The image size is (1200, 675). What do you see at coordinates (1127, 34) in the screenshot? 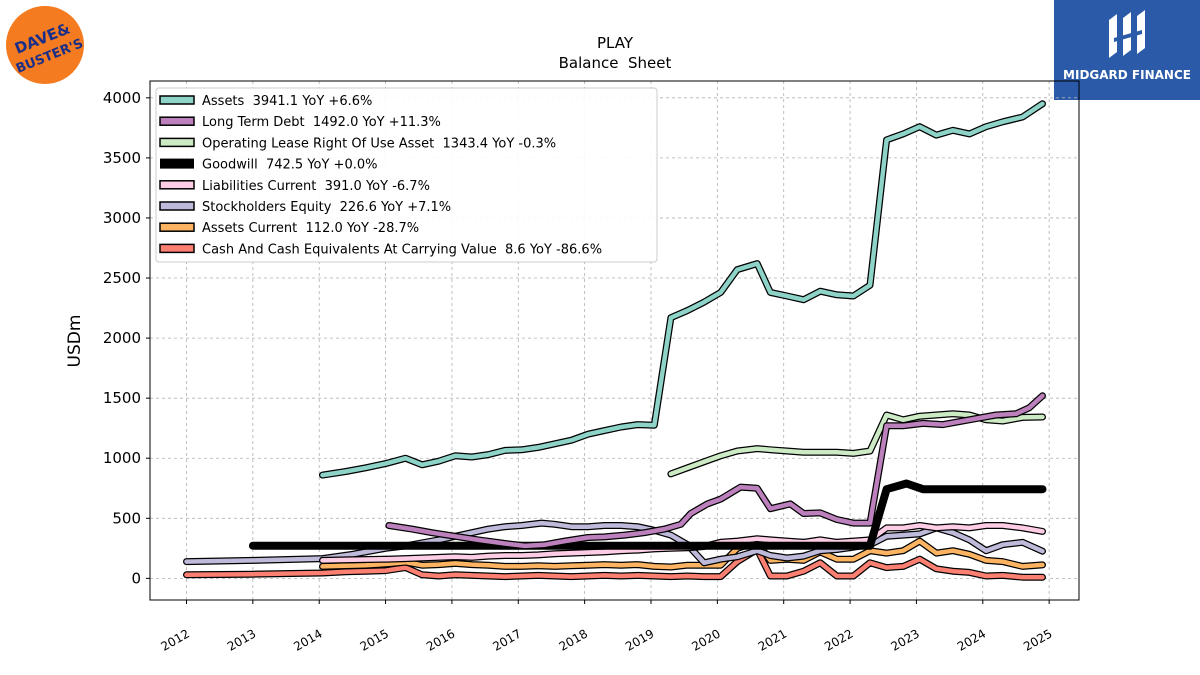
I see `midgard-emblem-icon` at bounding box center [1127, 34].